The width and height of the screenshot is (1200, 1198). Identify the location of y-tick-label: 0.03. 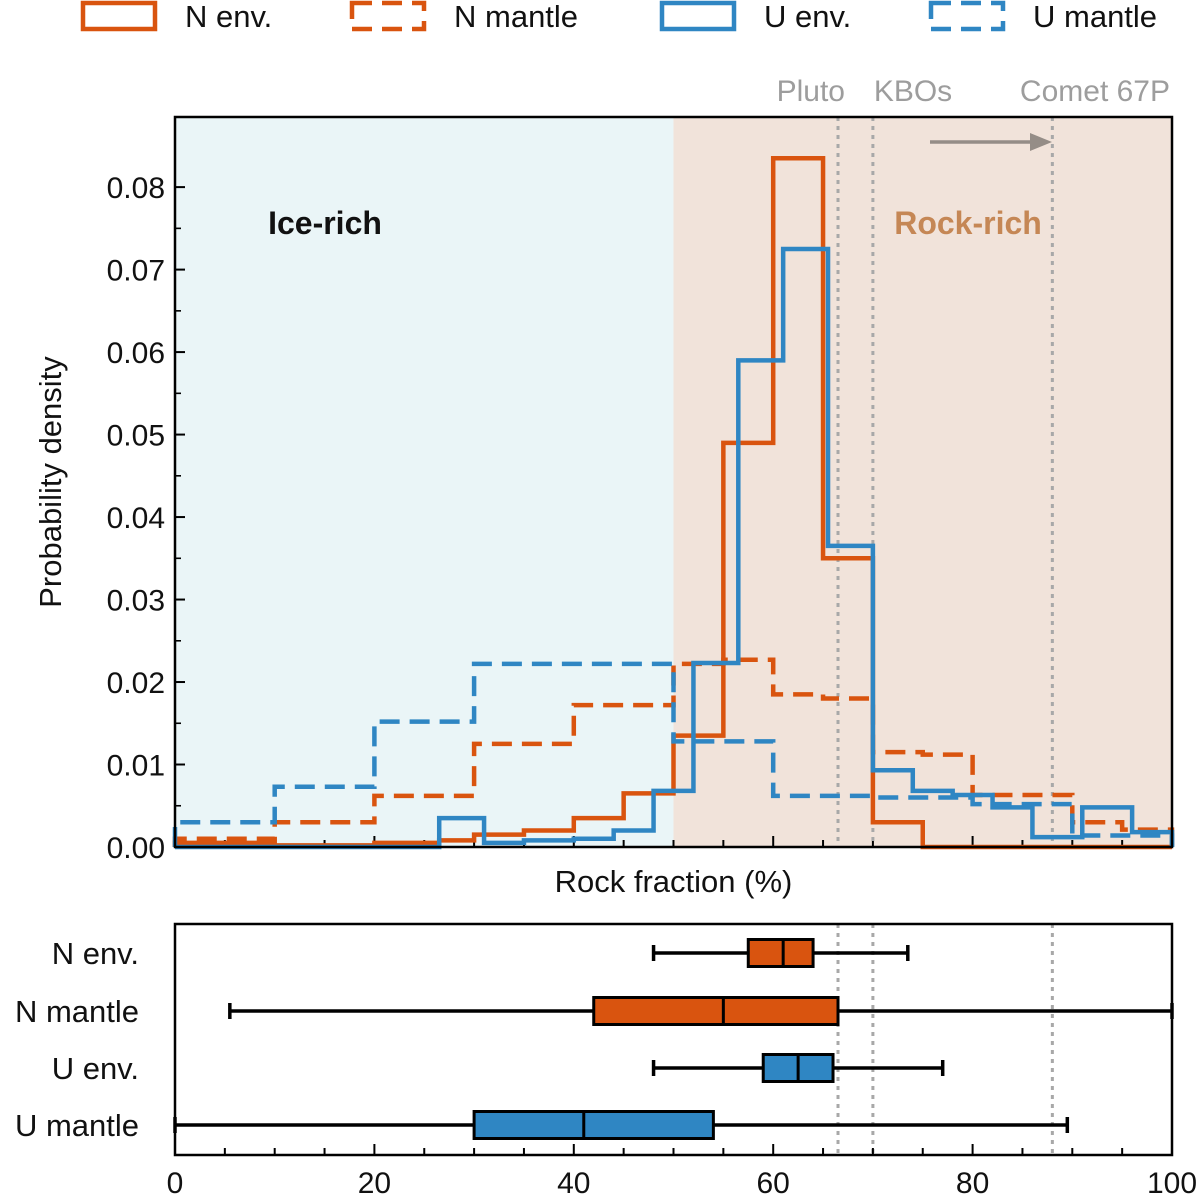
(136, 601).